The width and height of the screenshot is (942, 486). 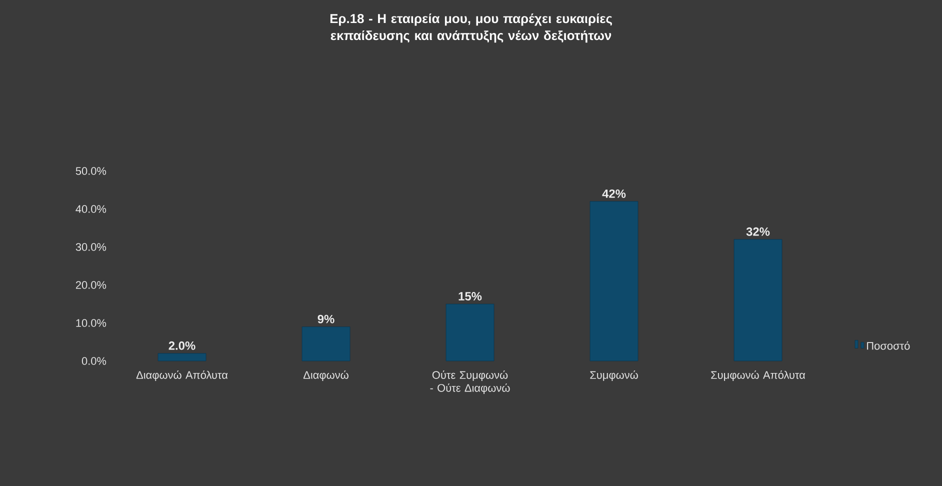 What do you see at coordinates (326, 319) in the screenshot?
I see `data-label: 9%` at bounding box center [326, 319].